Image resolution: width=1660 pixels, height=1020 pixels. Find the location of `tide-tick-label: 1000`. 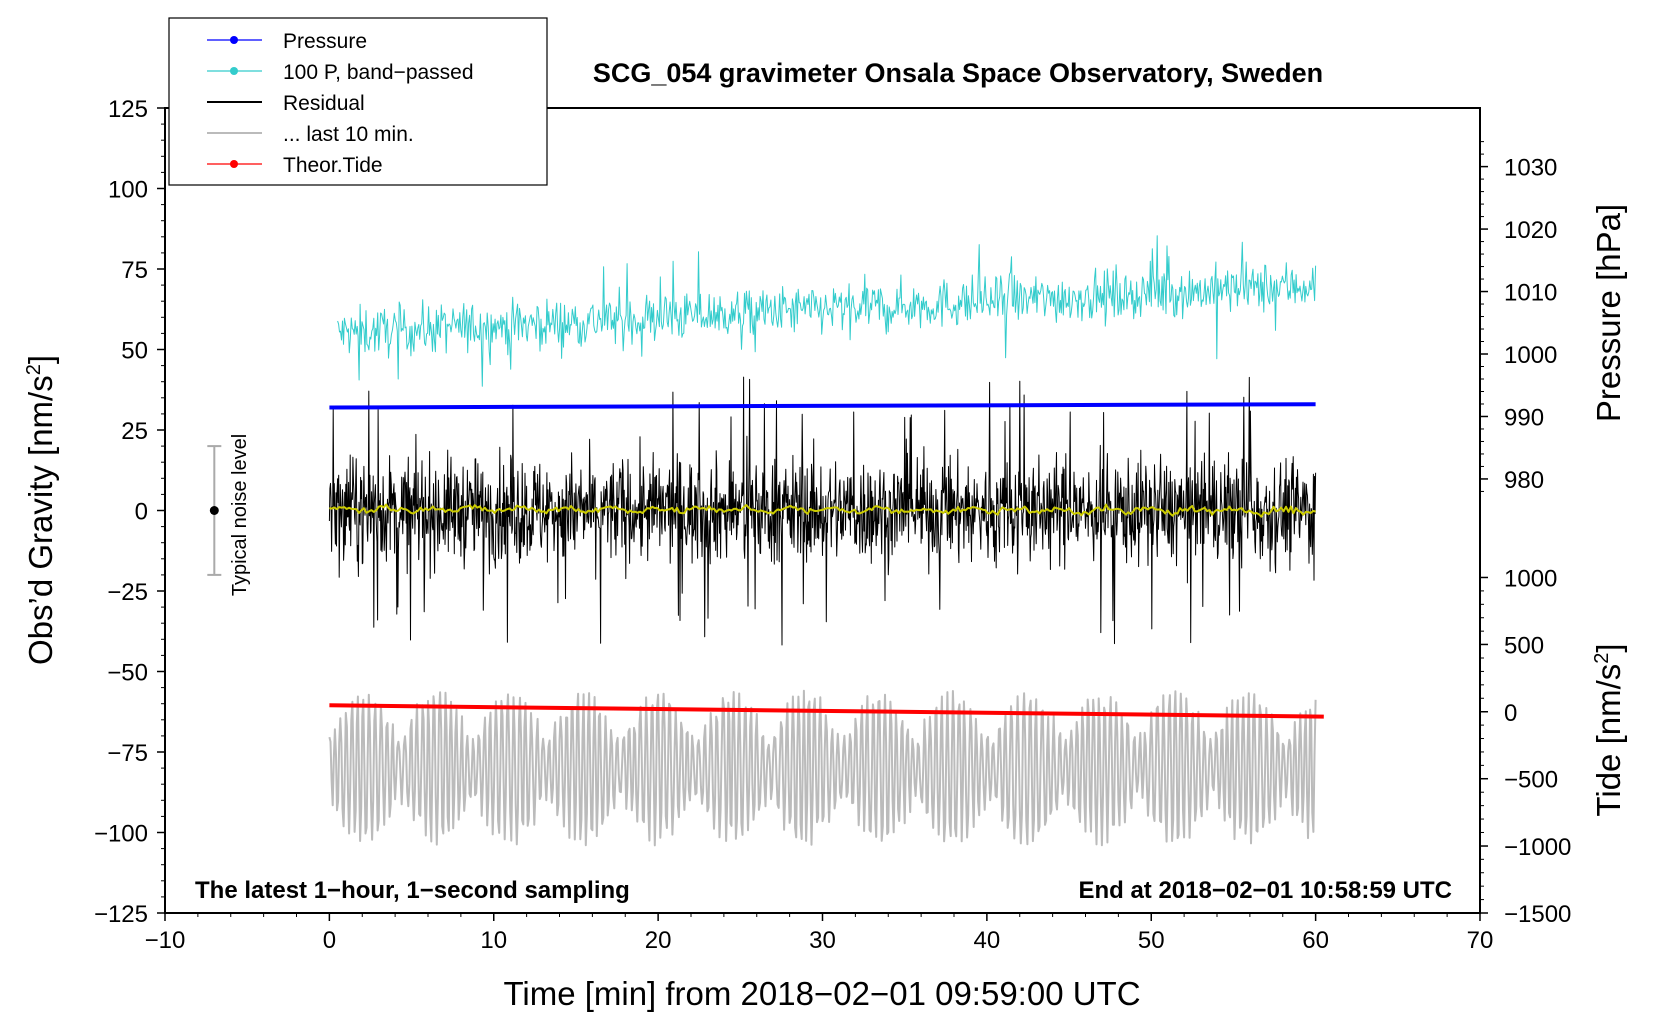

tide-tick-label: 1000 is located at coordinates (1530, 578).